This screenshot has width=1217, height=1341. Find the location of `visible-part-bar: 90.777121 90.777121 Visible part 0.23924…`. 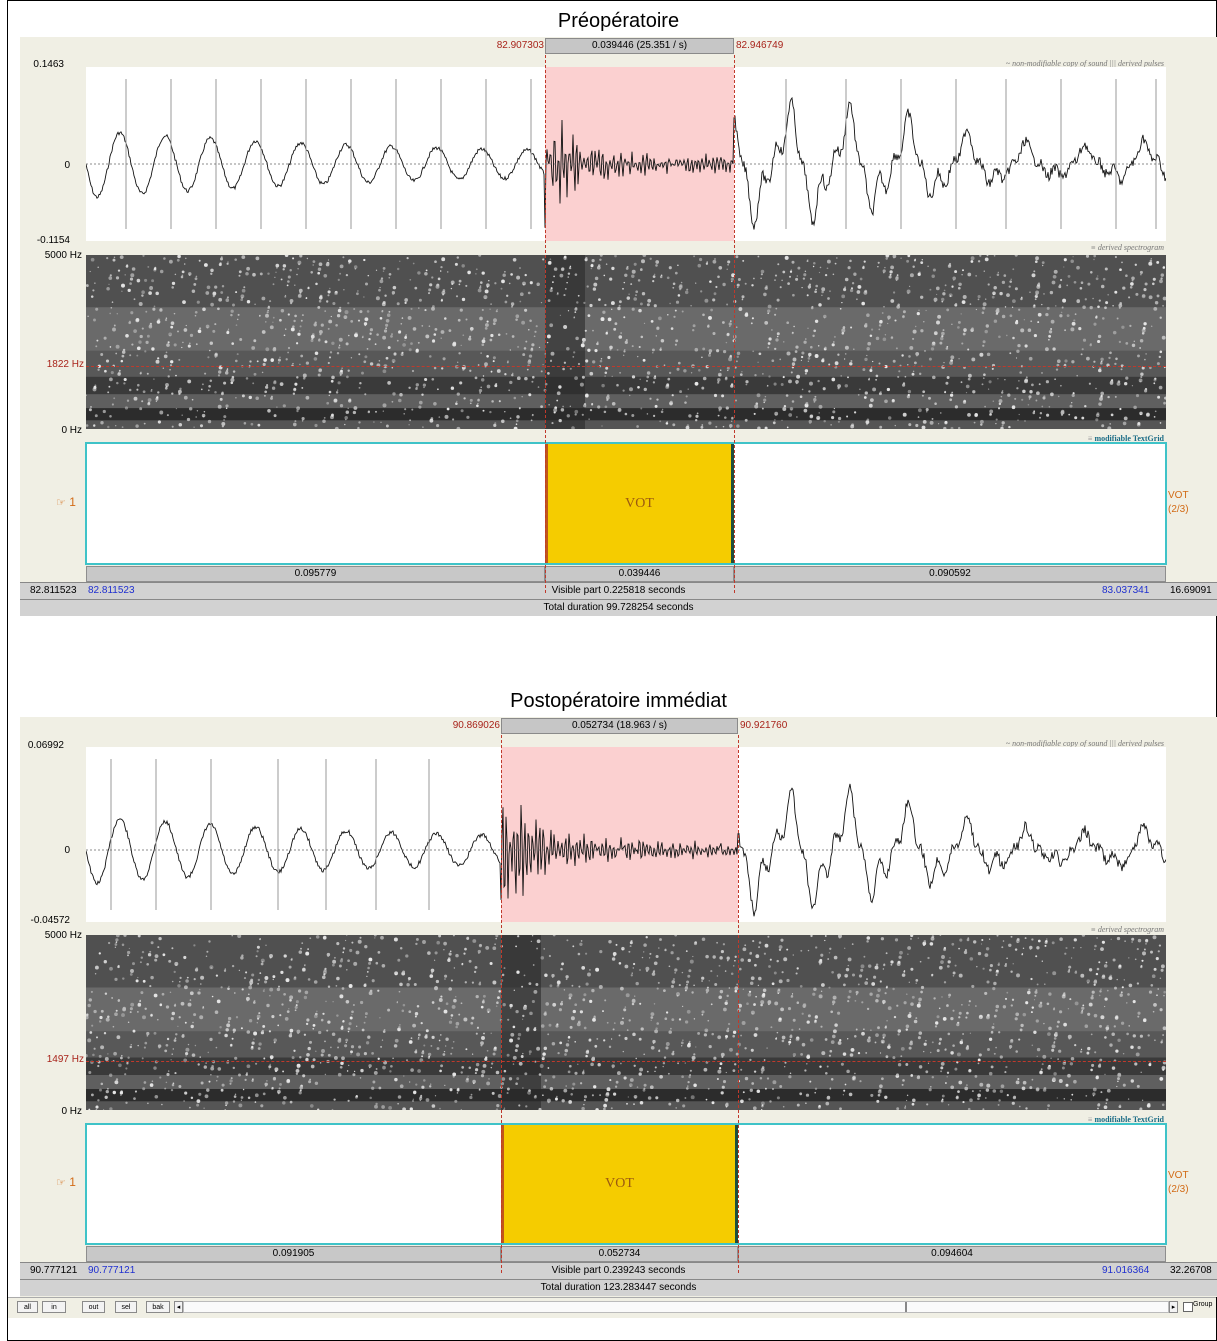

visible-part-bar: 90.777121 90.777121 Visible part 0.23924… is located at coordinates (618, 1270).